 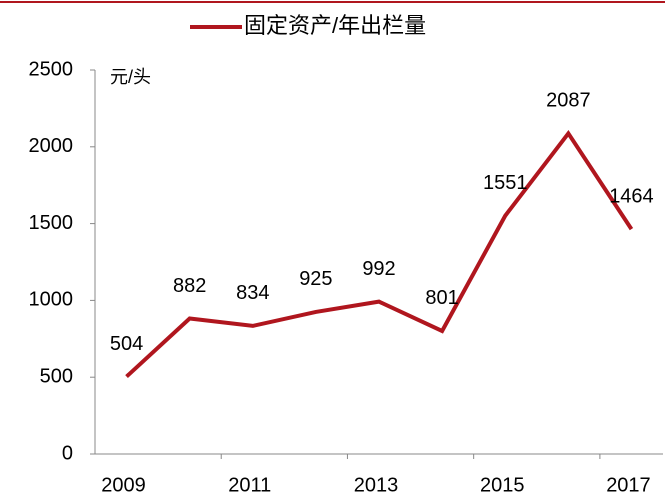 I want to click on x-tick-label: 2017, so click(x=628, y=485).